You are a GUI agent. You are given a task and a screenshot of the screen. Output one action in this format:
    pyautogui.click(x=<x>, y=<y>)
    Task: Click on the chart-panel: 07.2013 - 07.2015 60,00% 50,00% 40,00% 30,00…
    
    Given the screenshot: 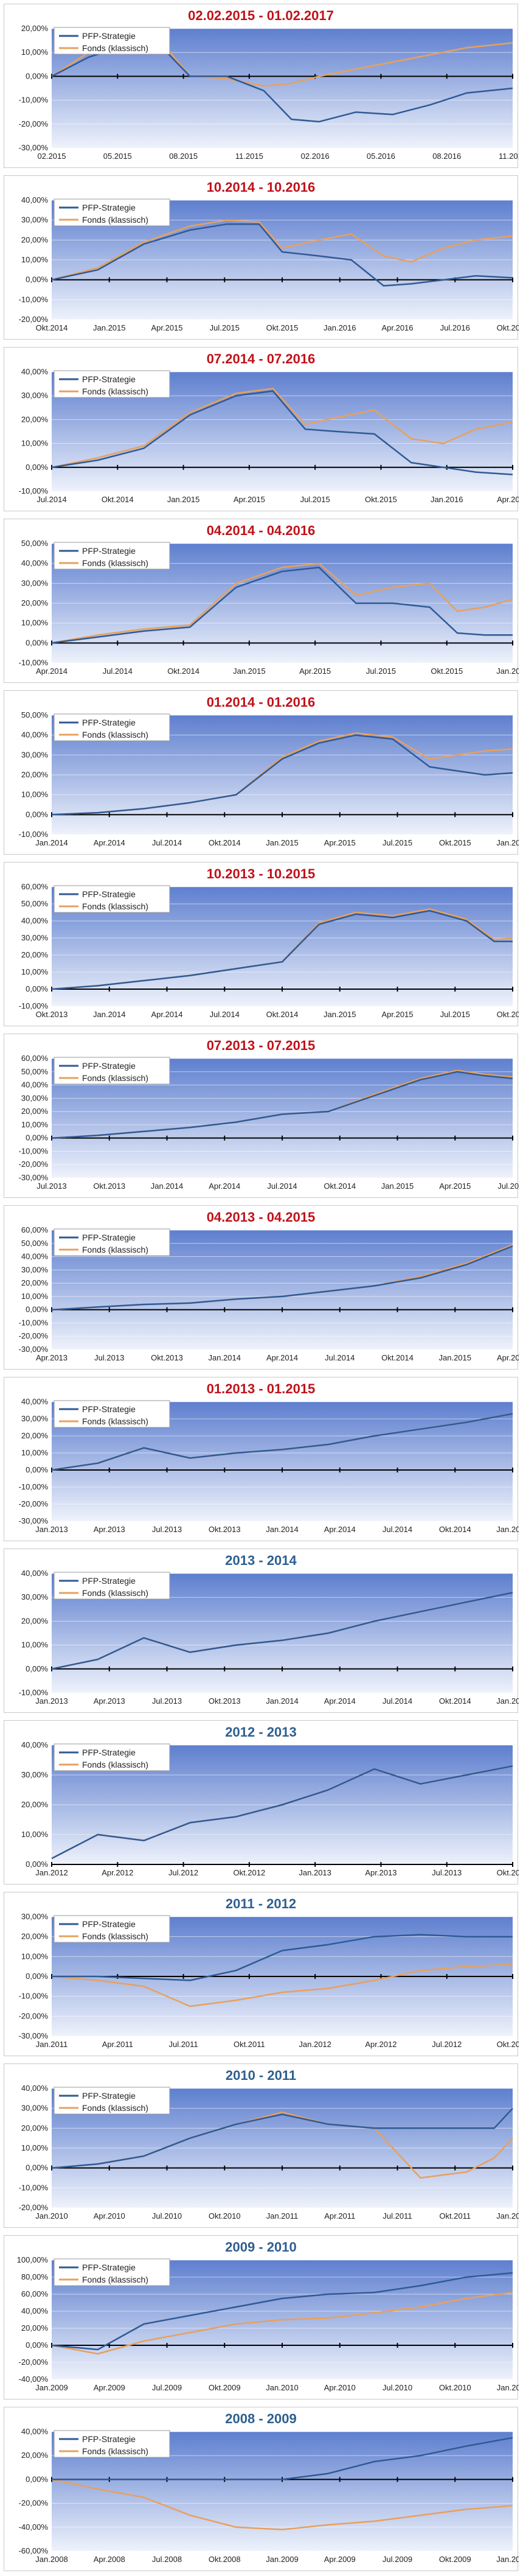 What is the action you would take?
    pyautogui.click(x=261, y=1116)
    